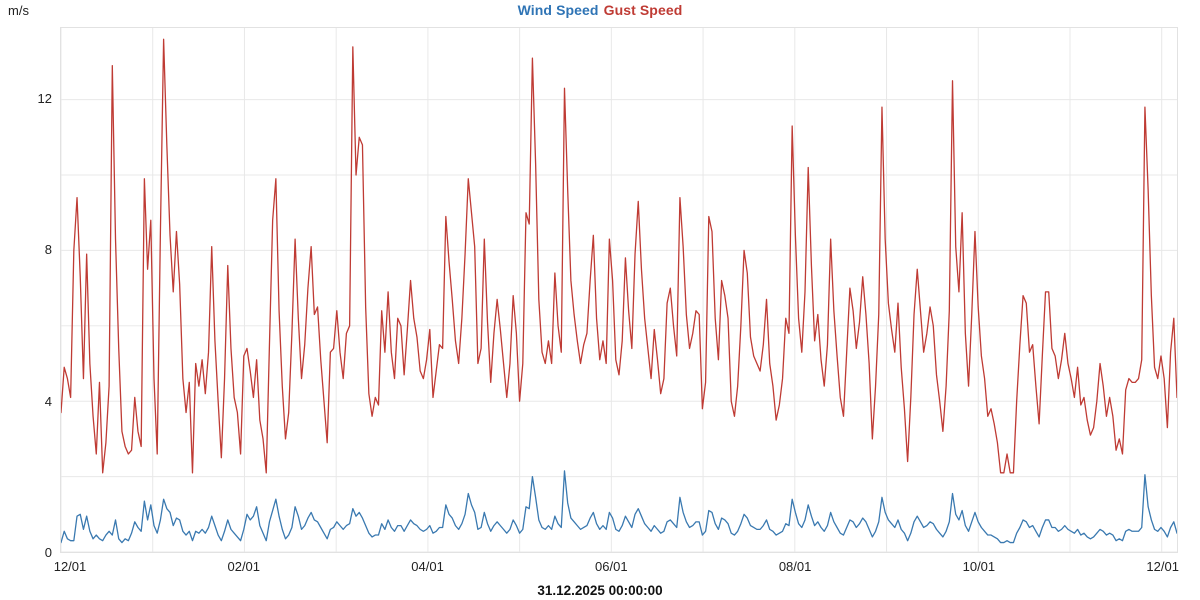  I want to click on y-tick-label: 12, so click(44, 98).